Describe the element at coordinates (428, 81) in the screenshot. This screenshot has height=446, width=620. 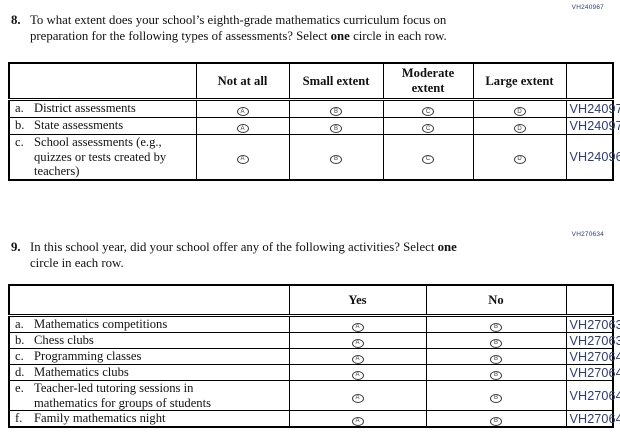
I see `header-moderate-extent: Moderate extent` at that location.